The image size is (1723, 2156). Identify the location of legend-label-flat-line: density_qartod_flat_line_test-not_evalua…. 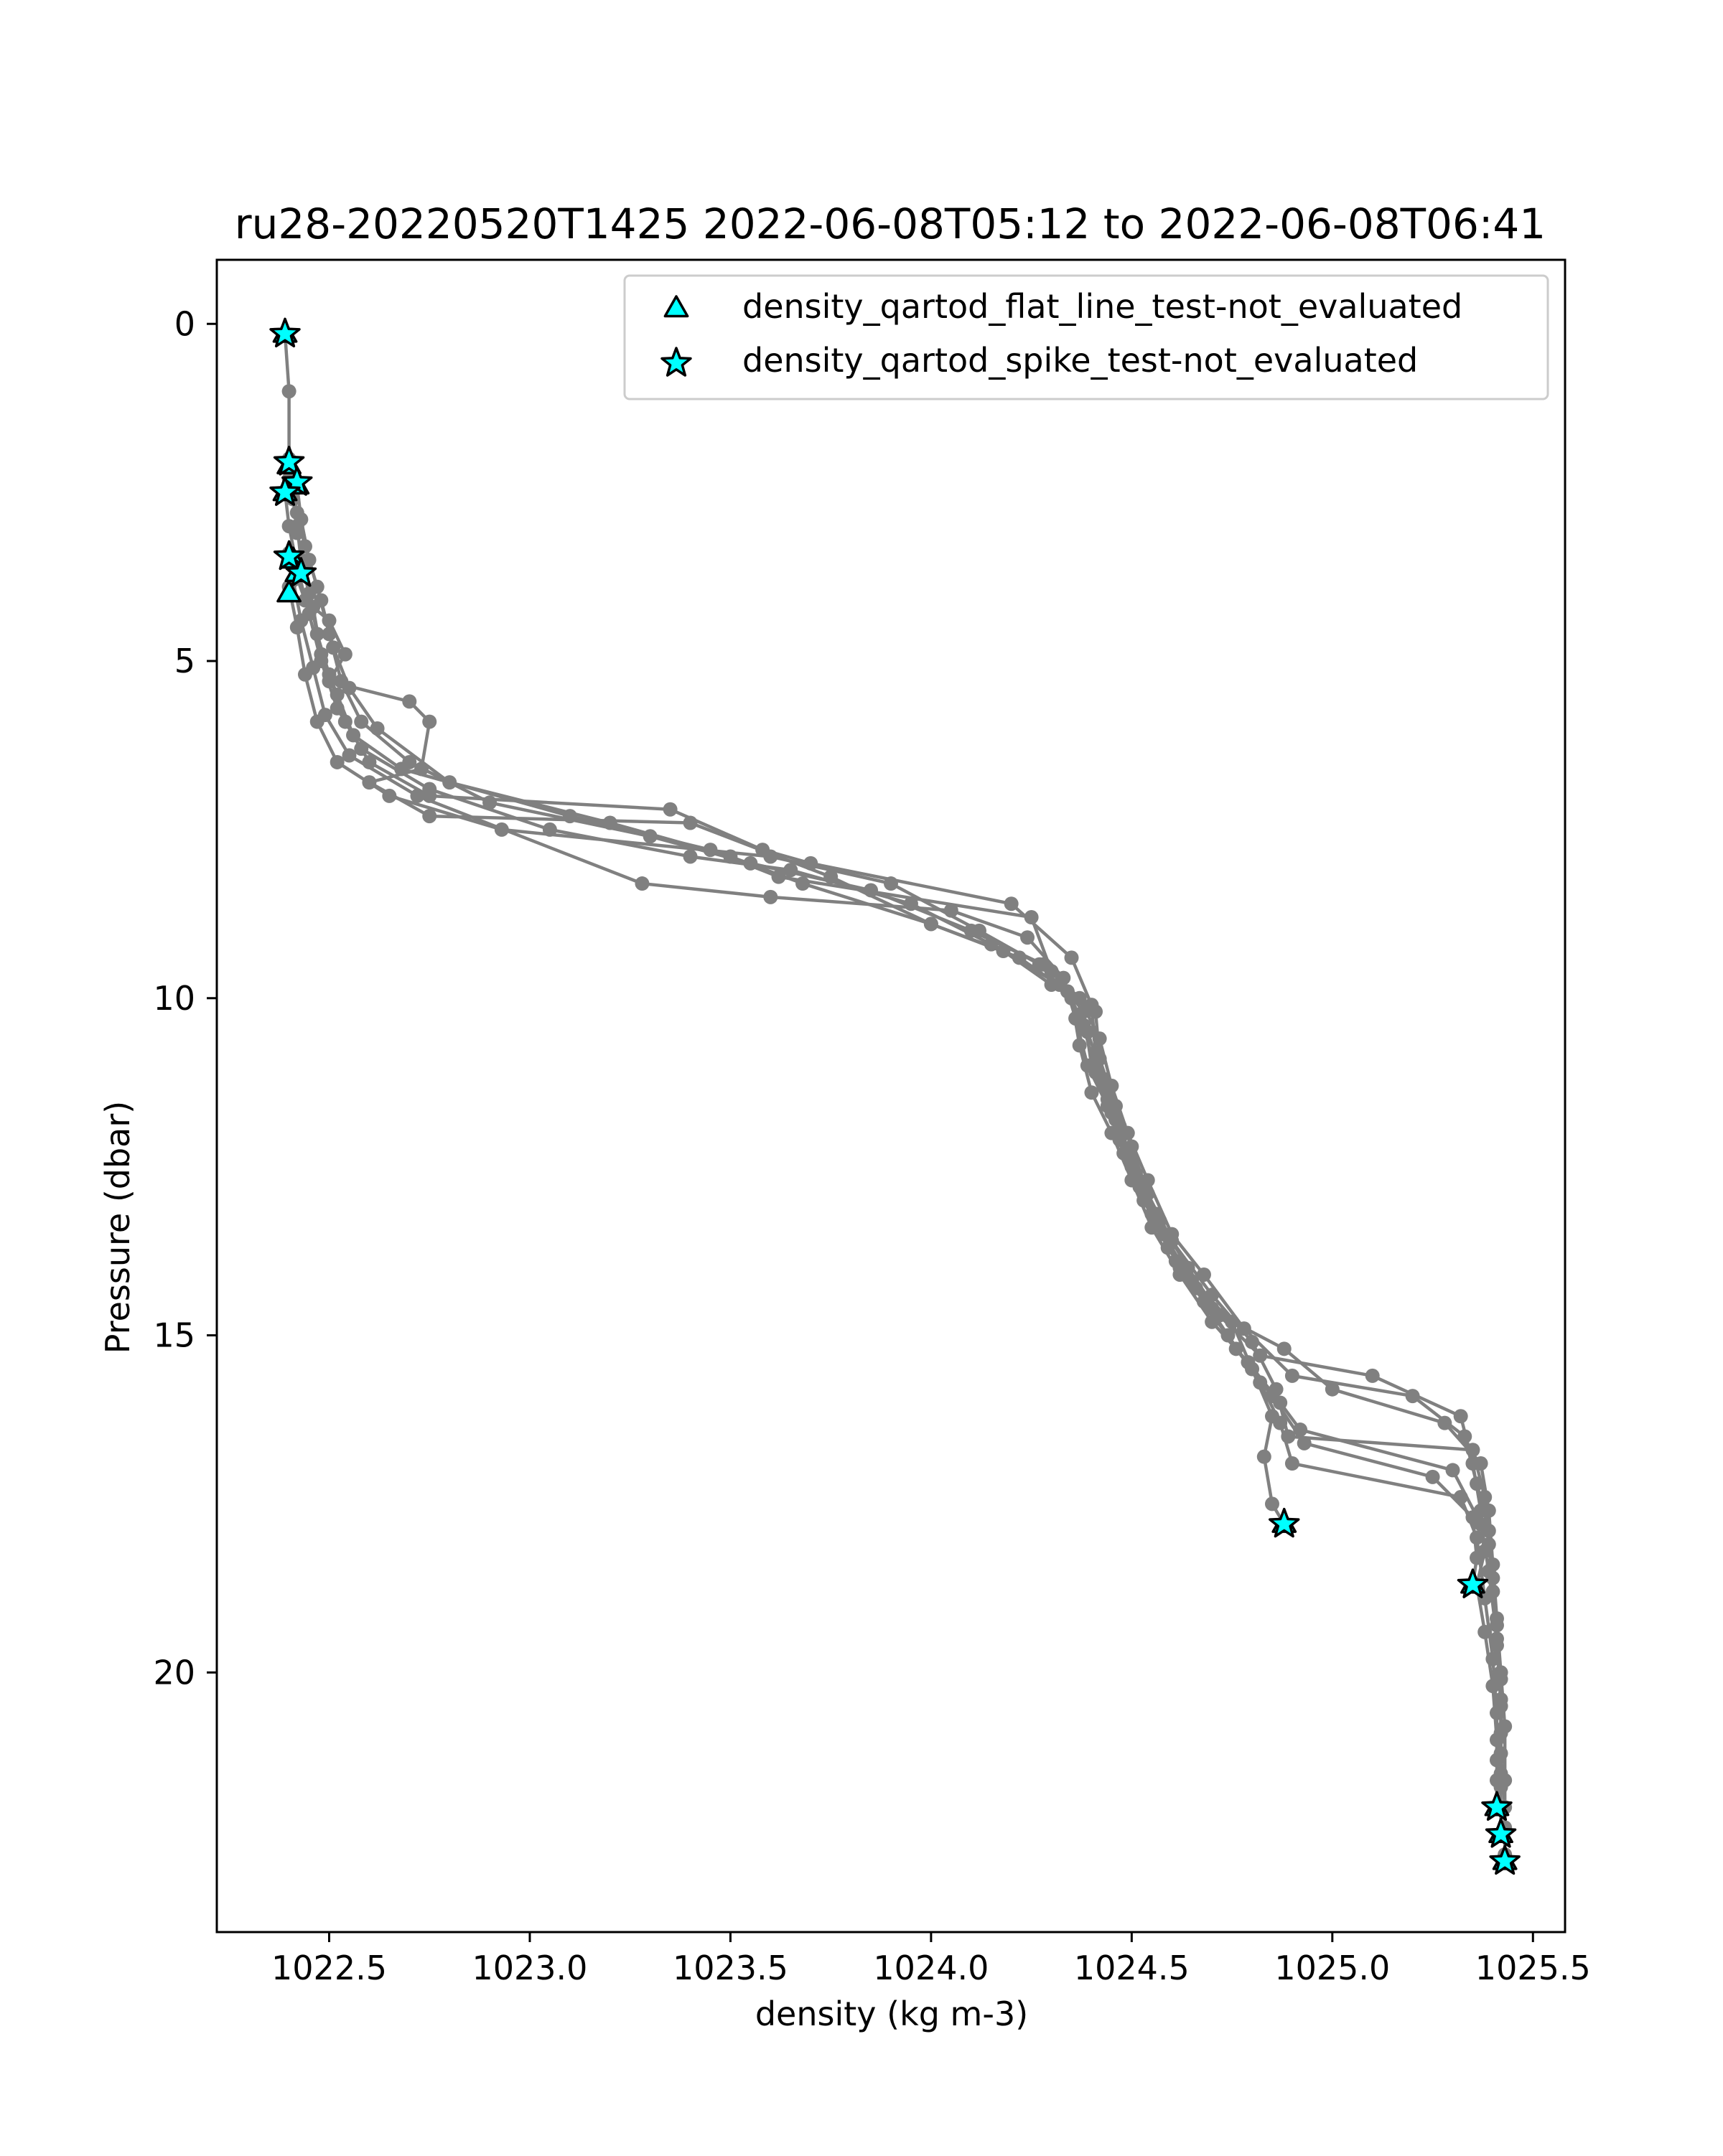
(1102, 306).